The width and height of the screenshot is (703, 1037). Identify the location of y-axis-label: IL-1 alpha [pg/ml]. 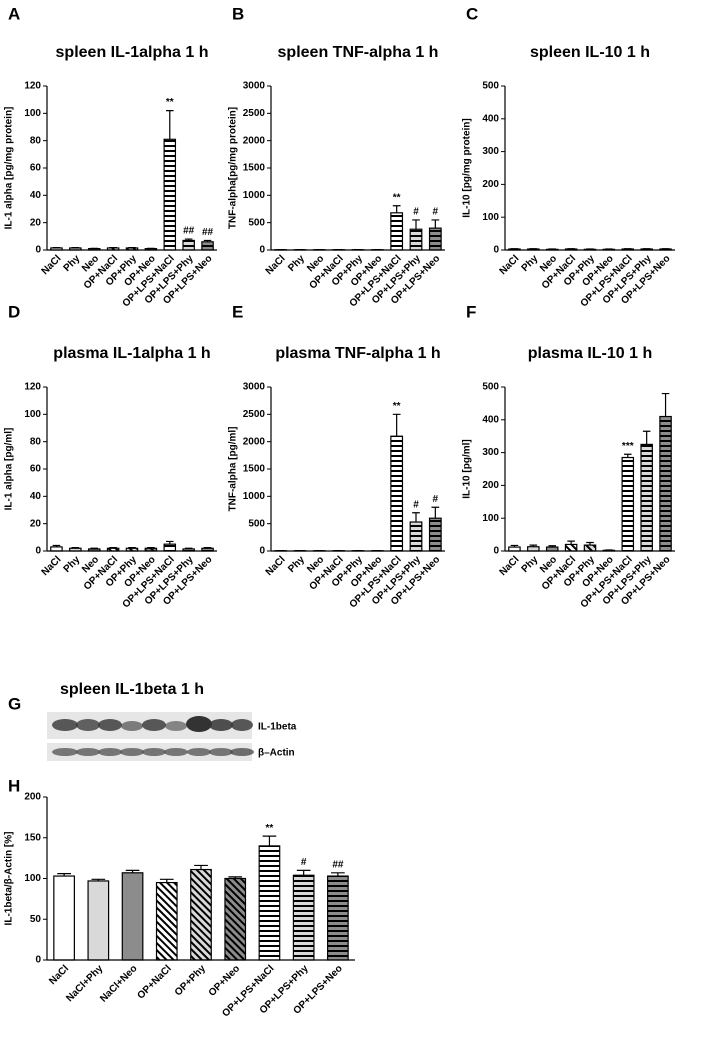
(9, 469).